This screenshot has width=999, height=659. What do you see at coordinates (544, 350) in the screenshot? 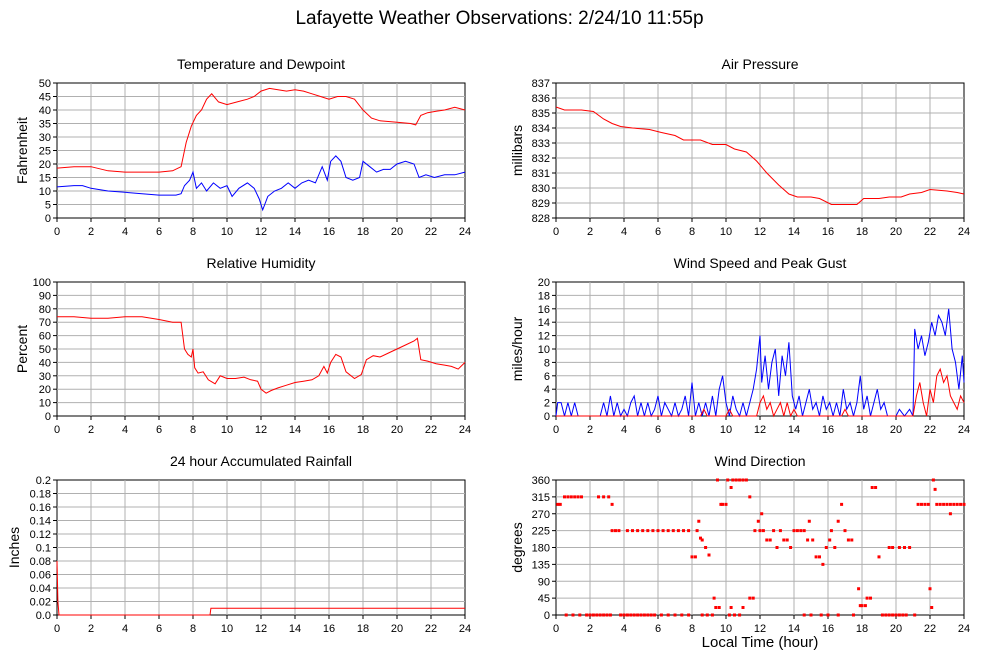
I see `wind-ytick-label: 10` at bounding box center [544, 350].